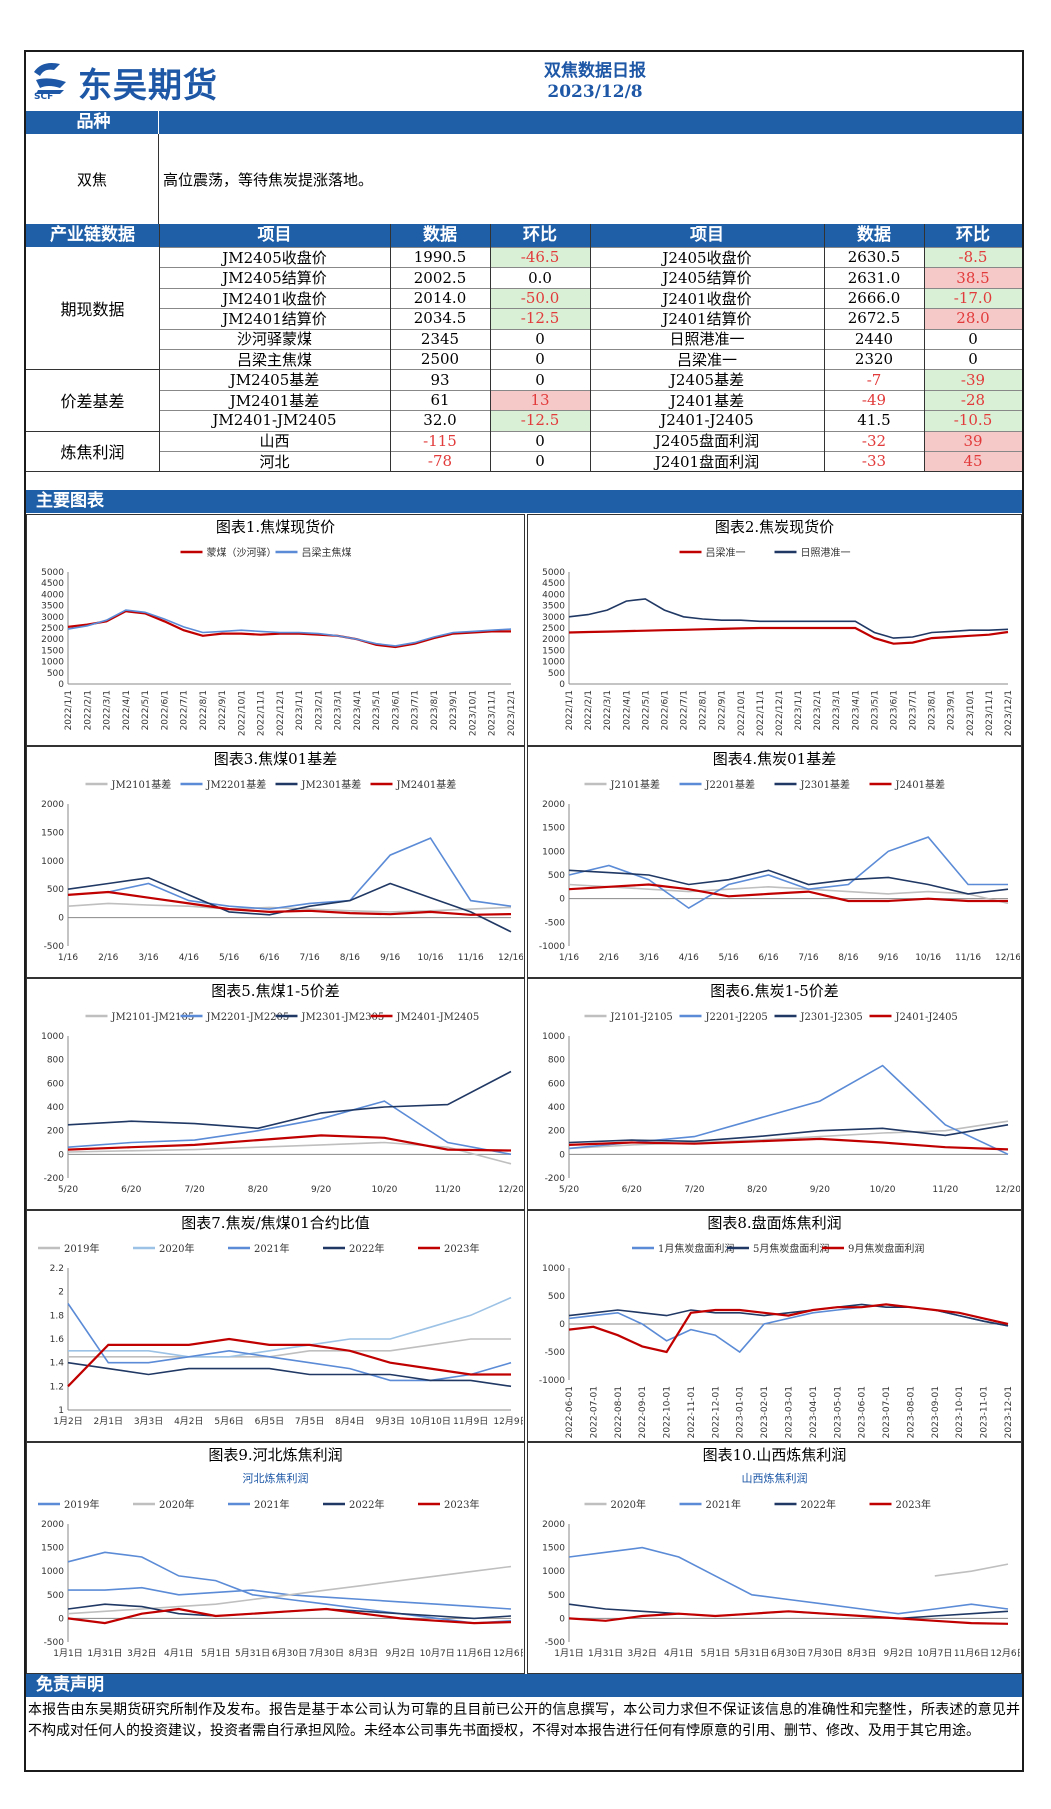  What do you see at coordinates (274, 235) in the screenshot?
I see `chain-col-header: 项目` at bounding box center [274, 235].